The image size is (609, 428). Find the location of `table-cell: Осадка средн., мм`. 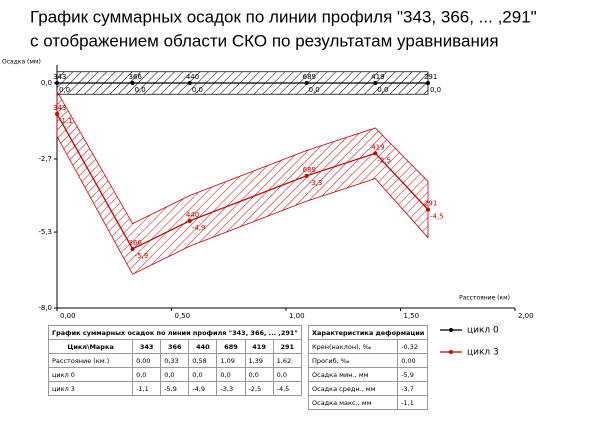

table-cell: Осадка средн., мм is located at coordinates (353, 388).